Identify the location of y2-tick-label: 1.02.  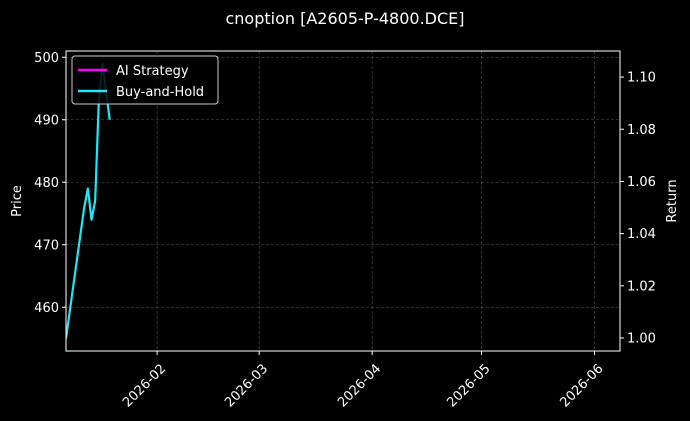
(641, 286).